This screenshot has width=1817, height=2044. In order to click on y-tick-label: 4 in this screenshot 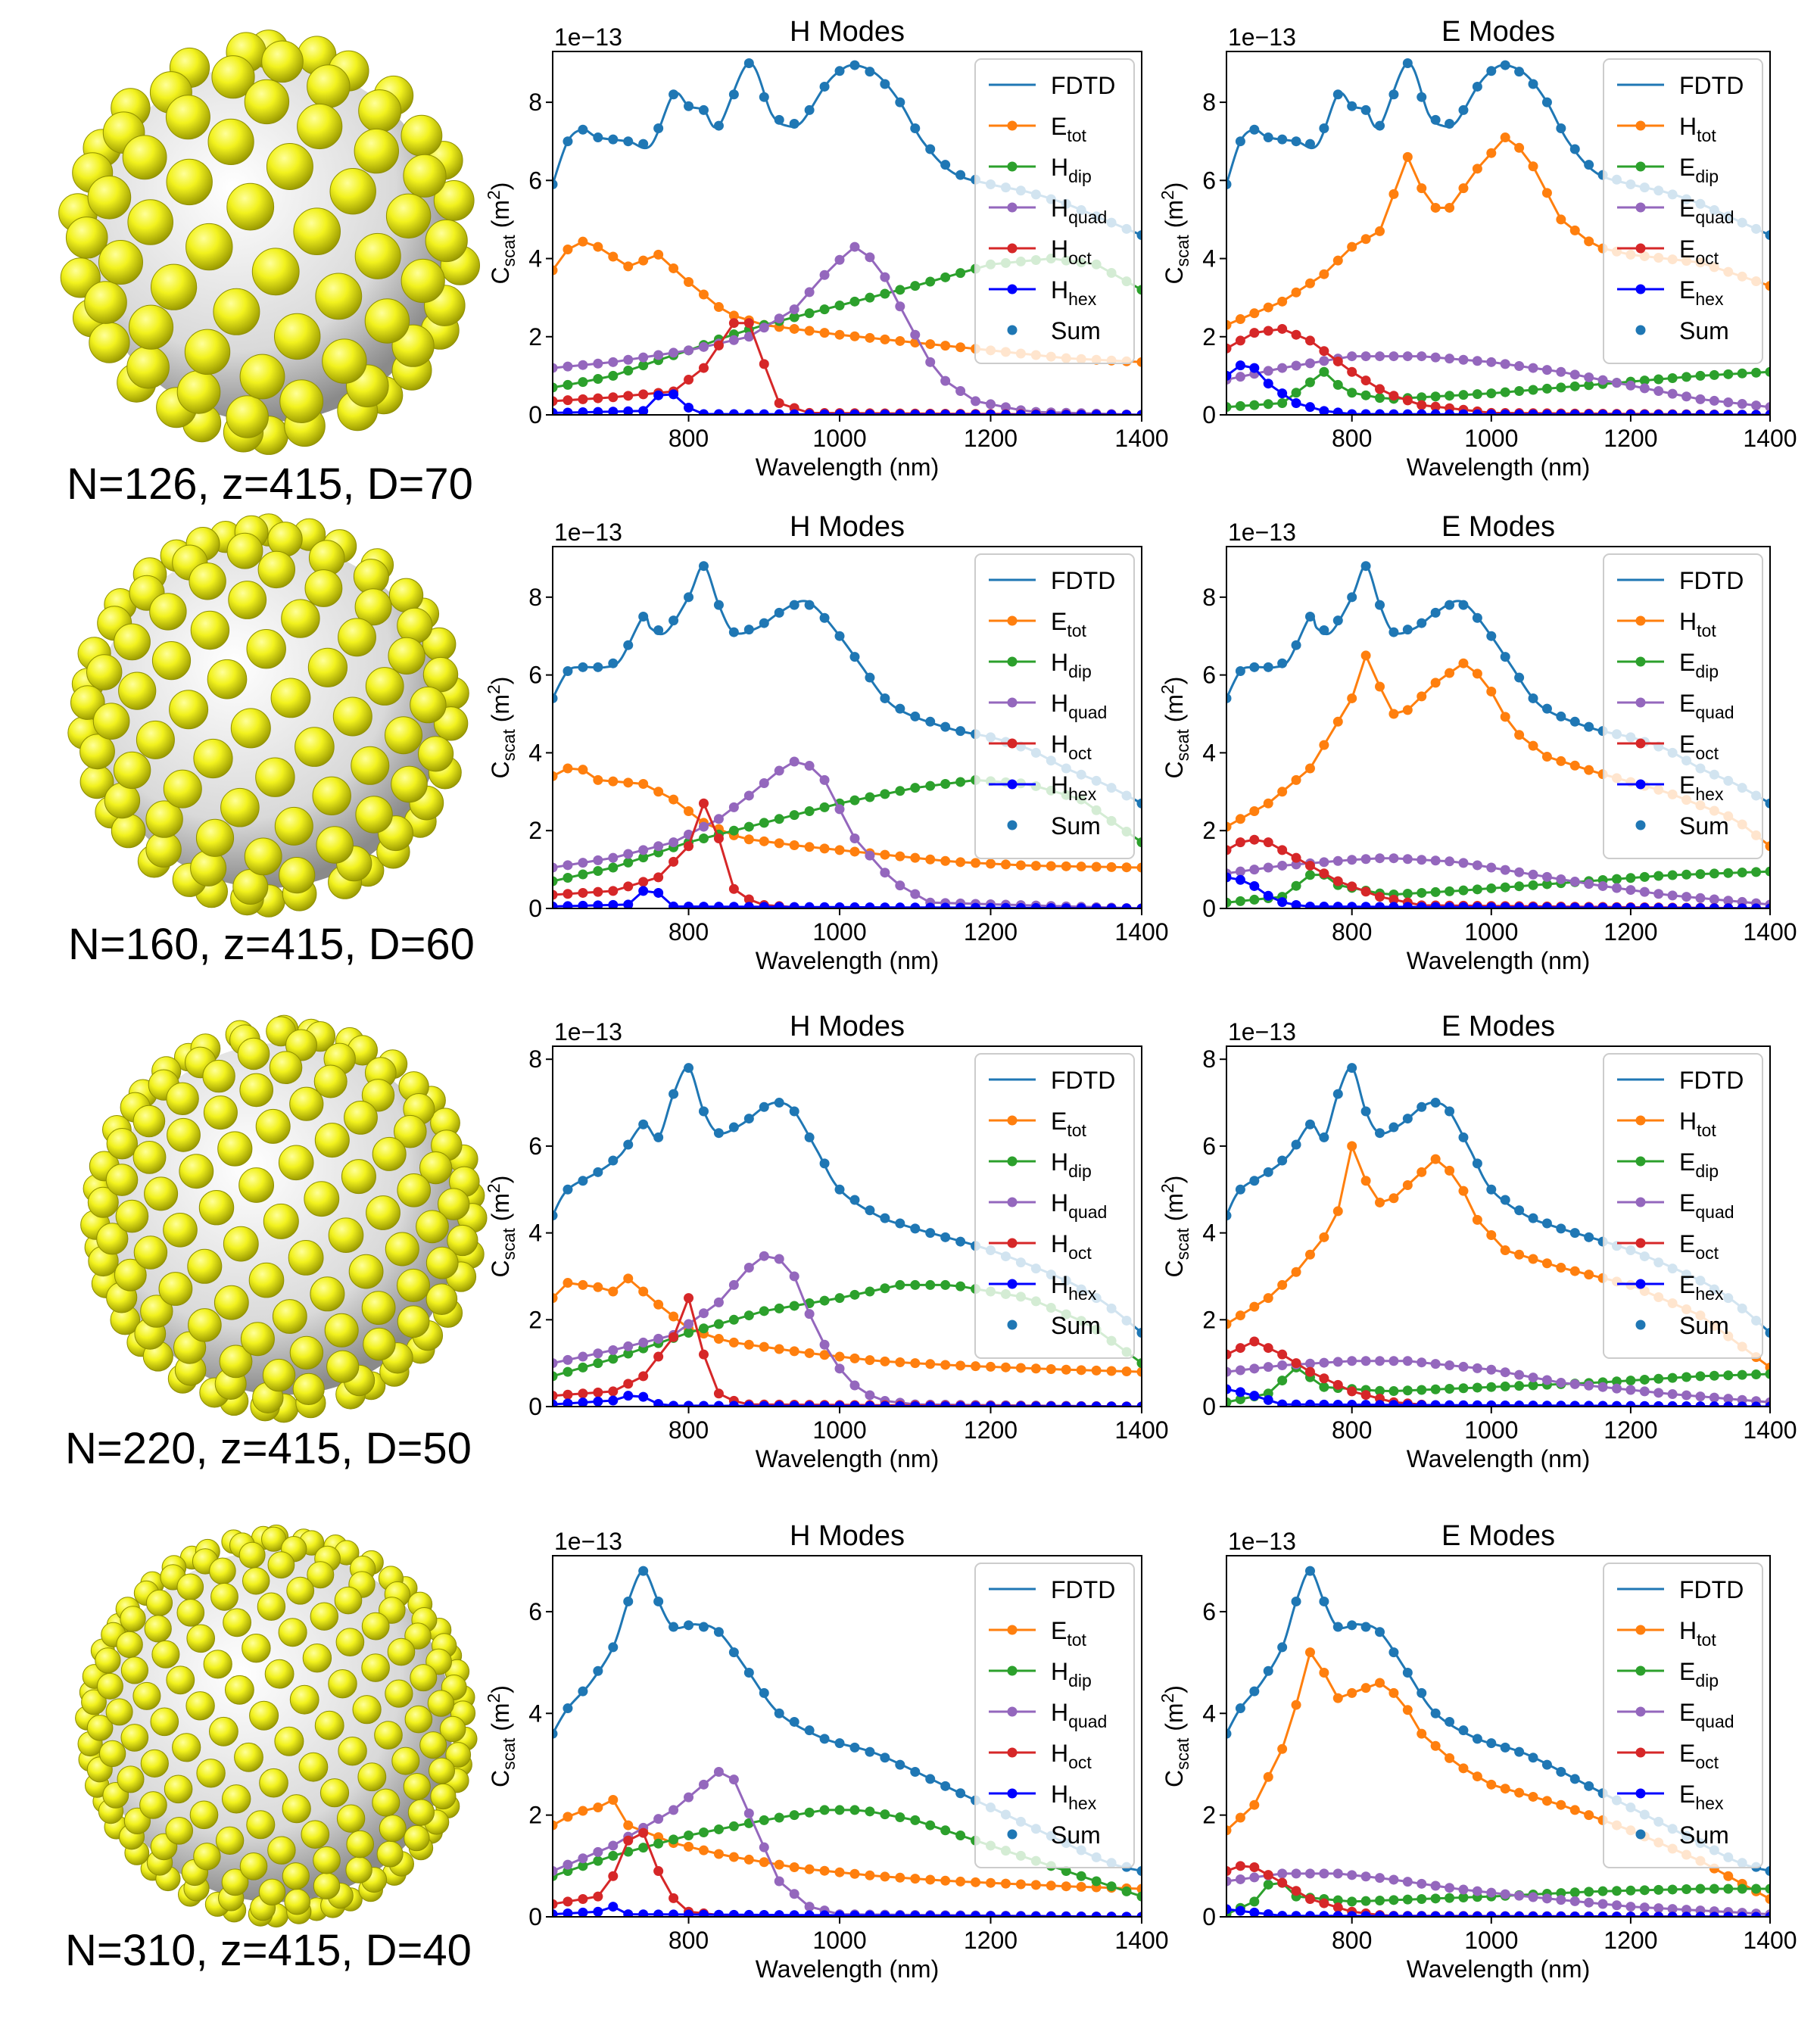, I will do `click(1209, 1233)`.